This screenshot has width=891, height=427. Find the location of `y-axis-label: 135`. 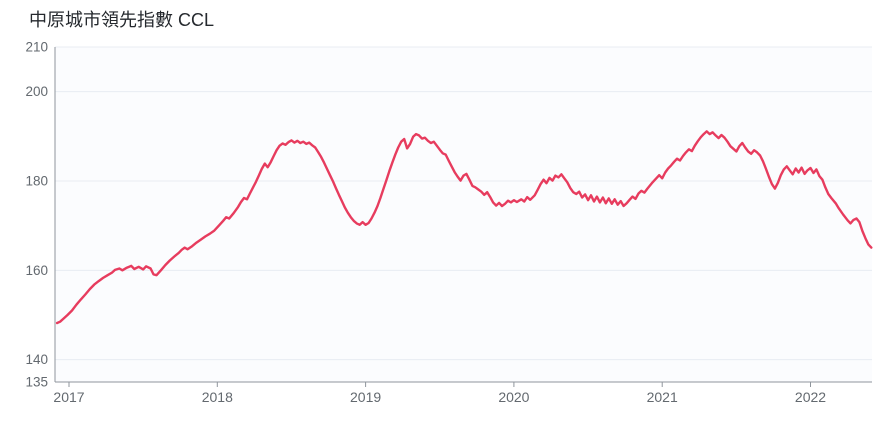

y-axis-label: 135 is located at coordinates (36, 382).